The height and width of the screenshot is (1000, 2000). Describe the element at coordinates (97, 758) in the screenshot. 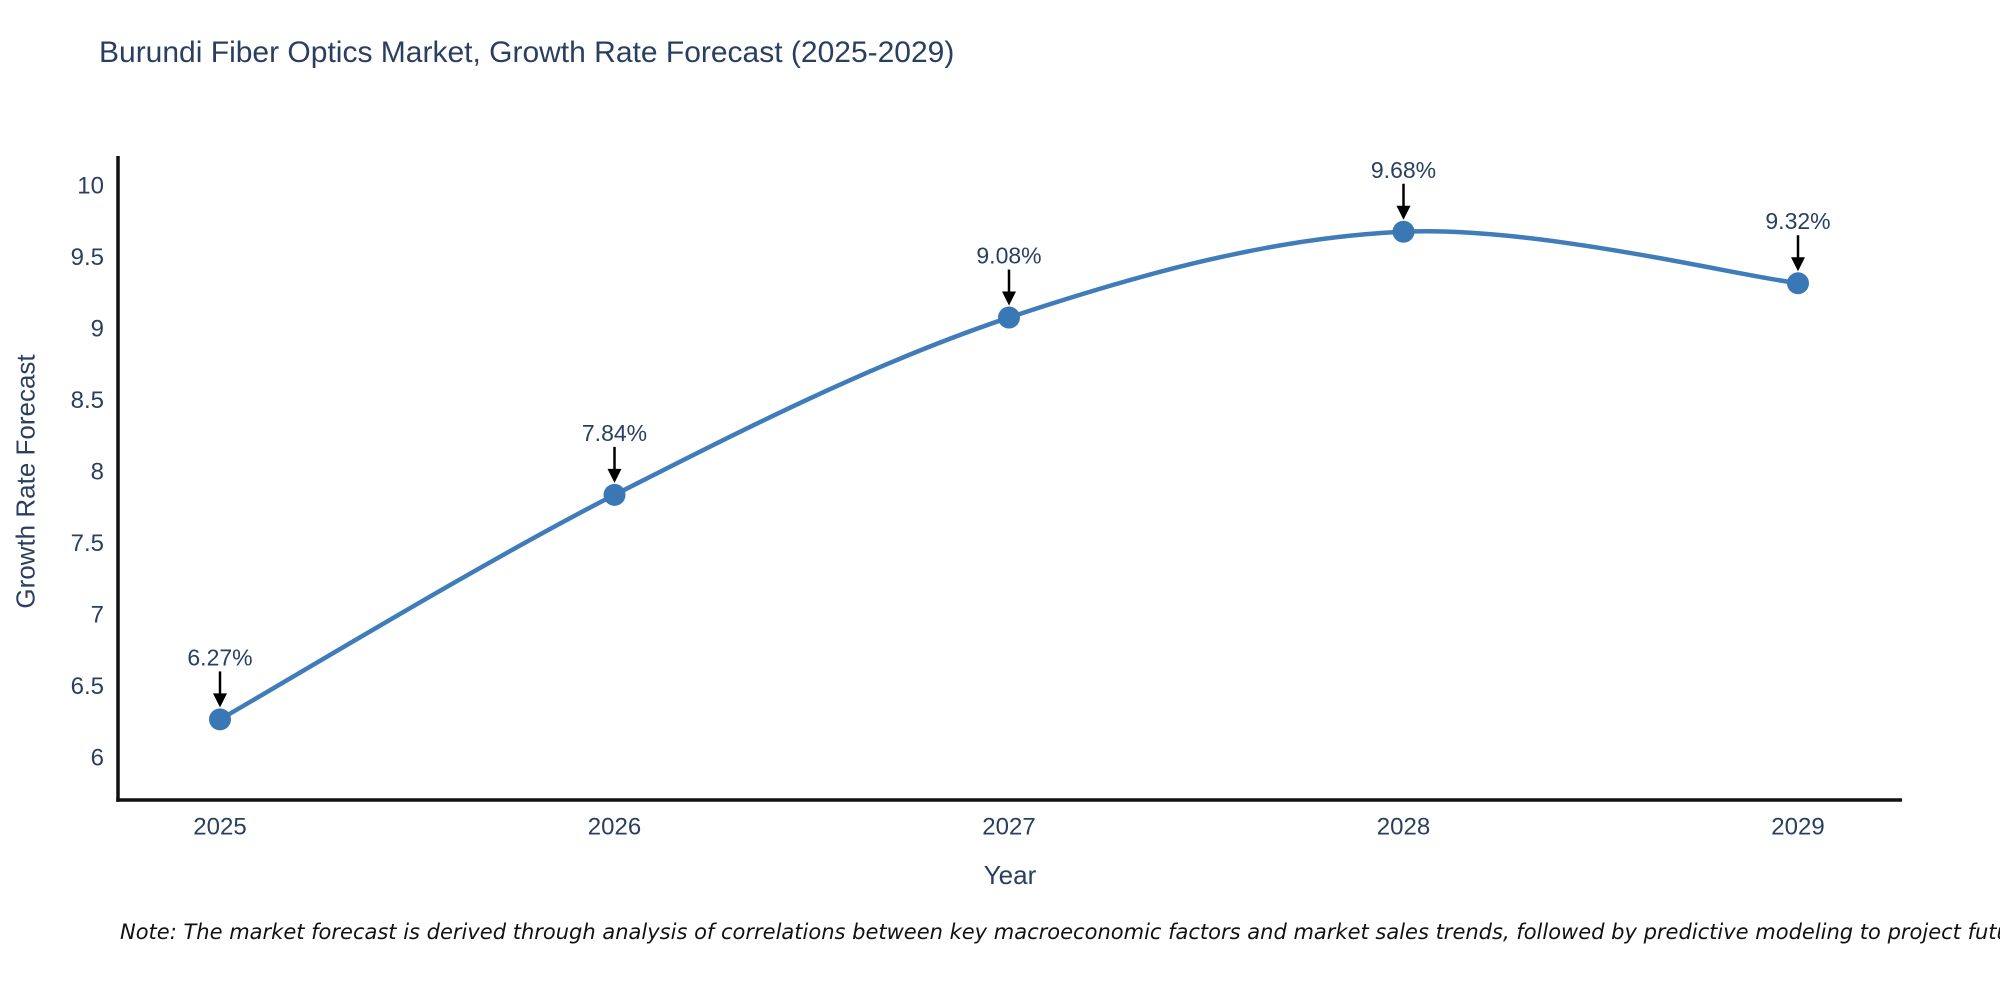

I see `y-tick-label: 6` at that location.